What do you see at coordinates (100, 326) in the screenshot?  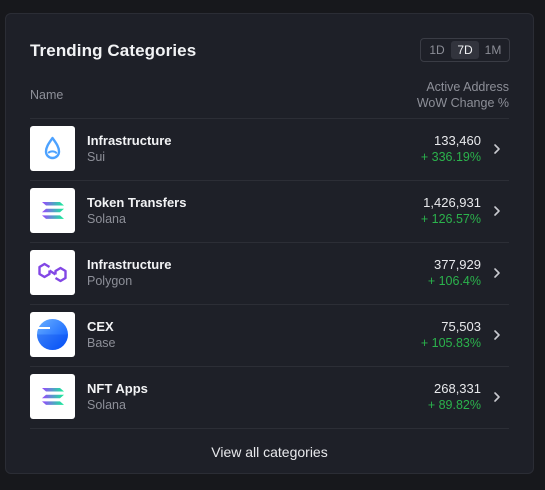 I see `category-name: CEX` at bounding box center [100, 326].